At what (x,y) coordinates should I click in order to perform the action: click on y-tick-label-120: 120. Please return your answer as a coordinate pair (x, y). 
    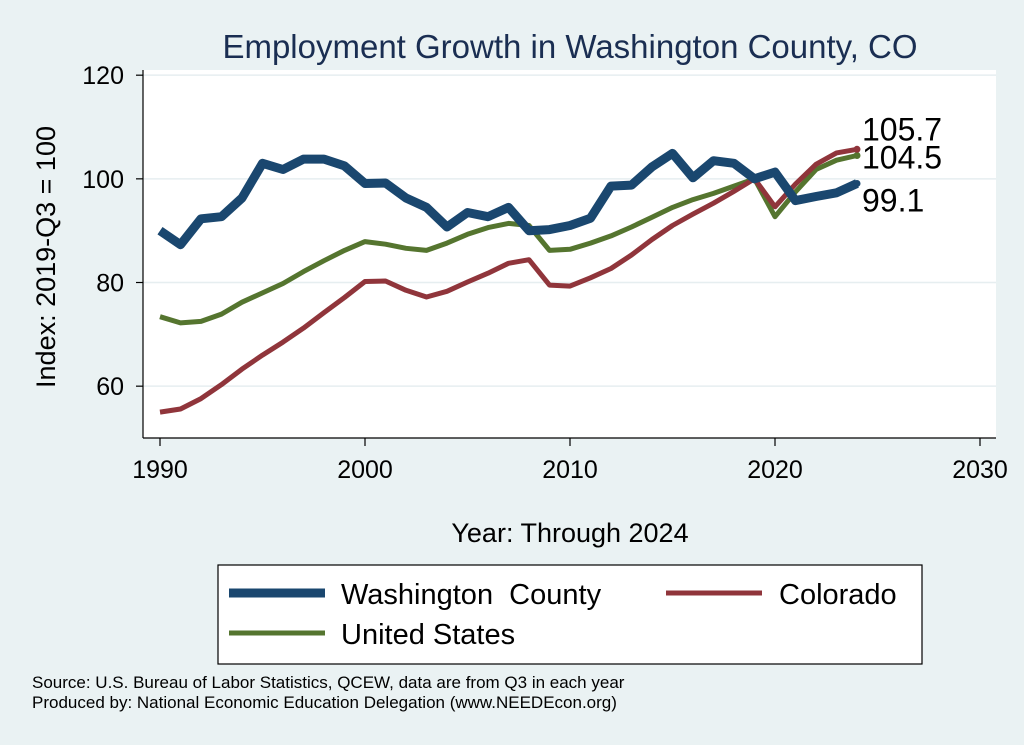
    Looking at the image, I should click on (103, 76).